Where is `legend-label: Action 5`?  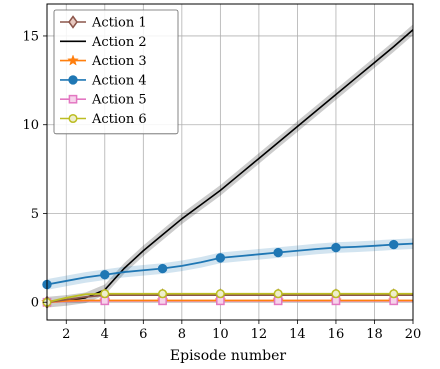
legend-label: Action 5 is located at coordinates (119, 100).